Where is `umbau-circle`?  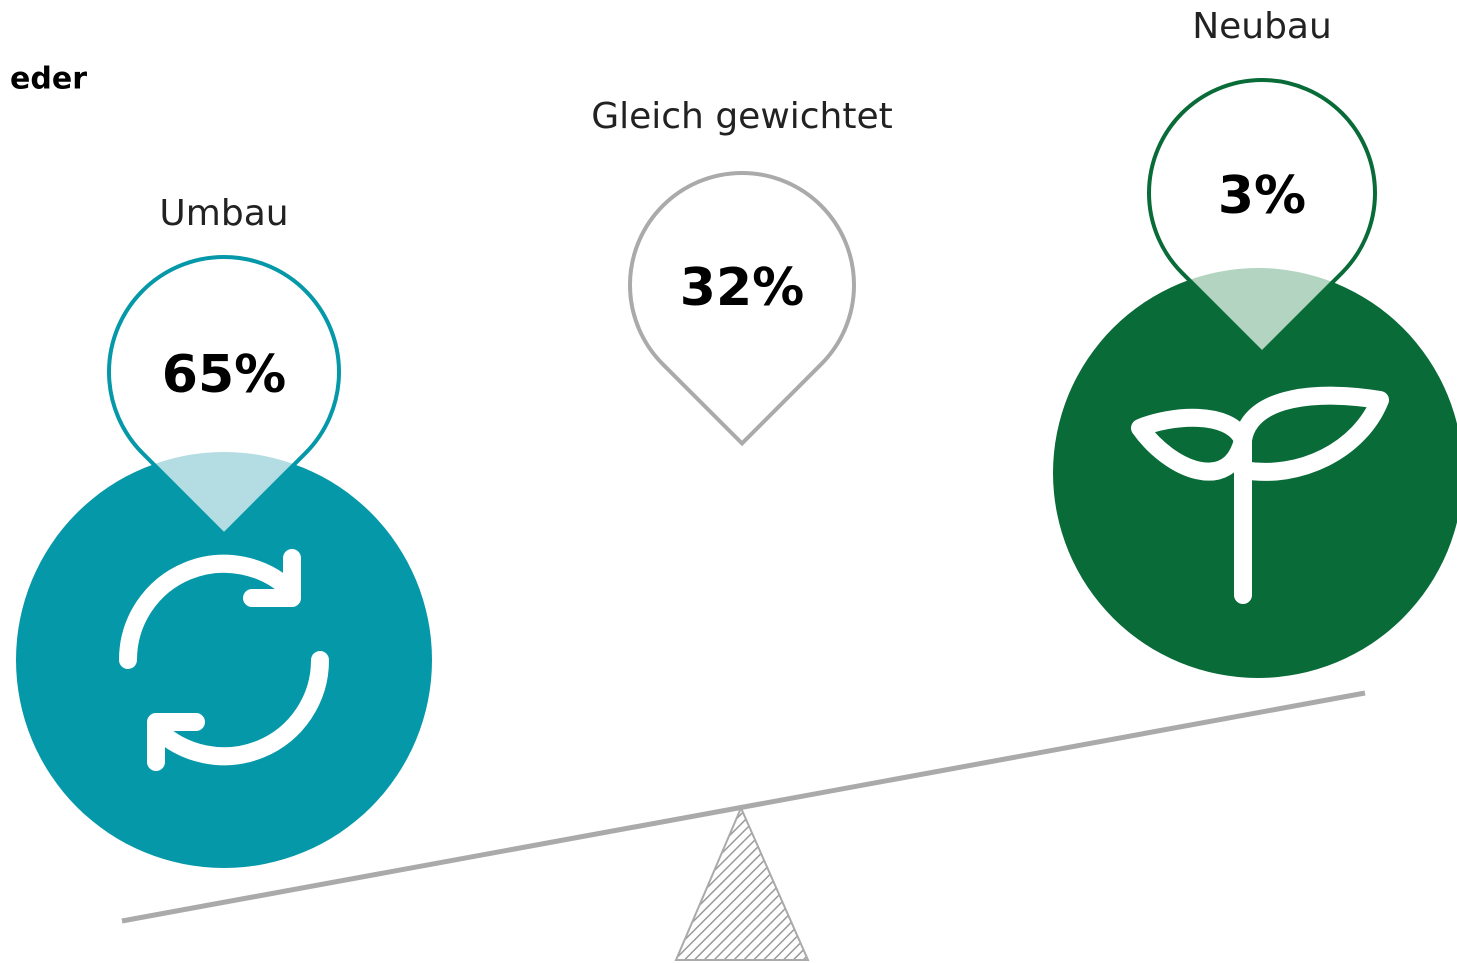 umbau-circle is located at coordinates (224, 660).